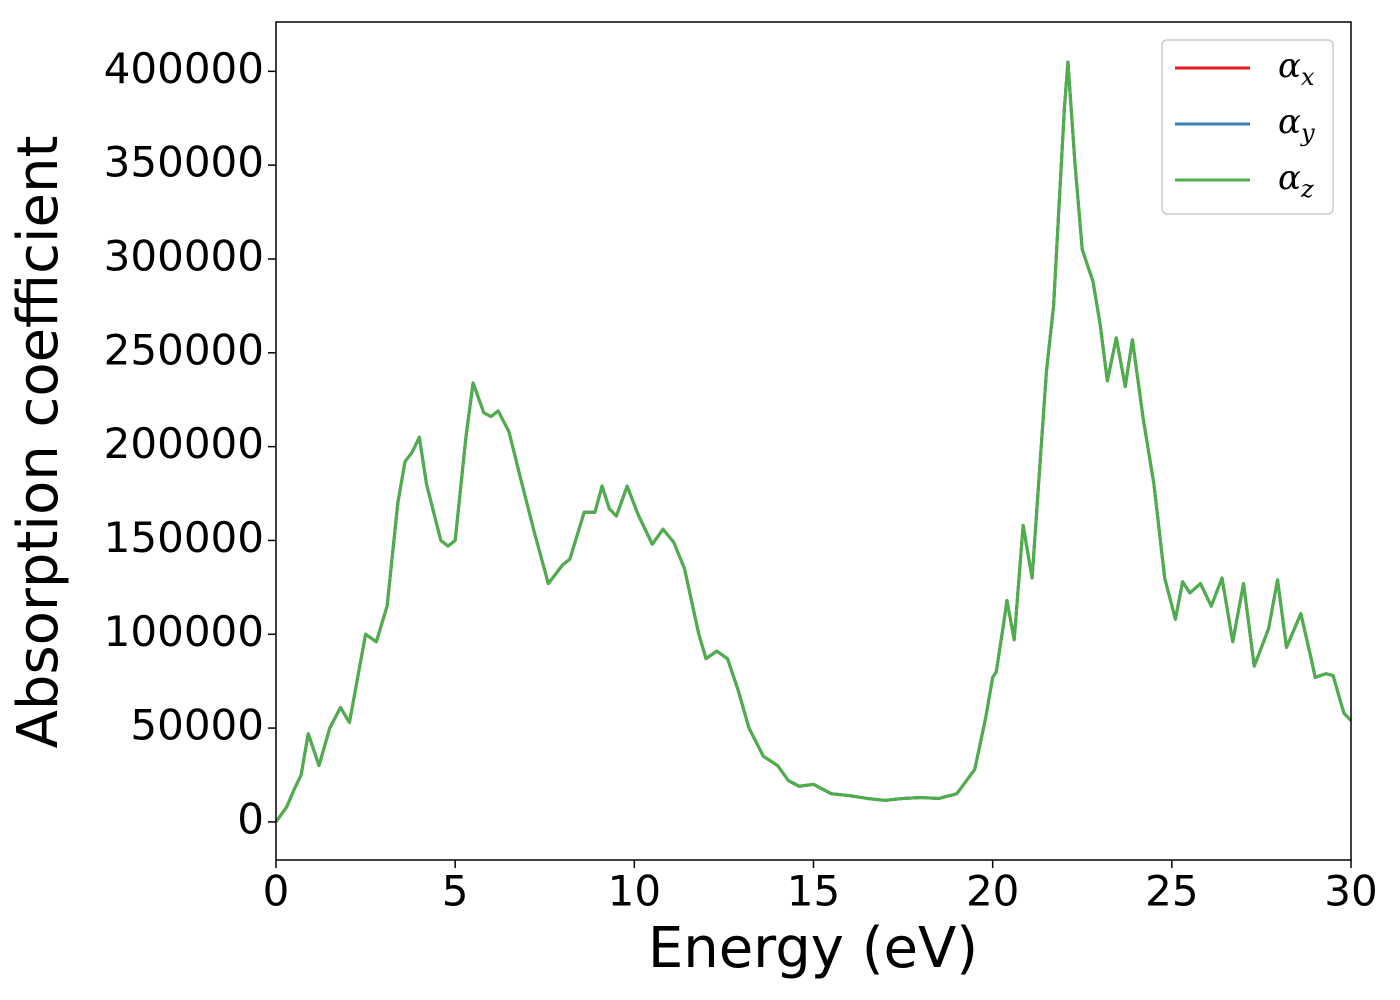 This screenshot has width=1400, height=1000. I want to click on y-tick-label: 100000, so click(184, 631).